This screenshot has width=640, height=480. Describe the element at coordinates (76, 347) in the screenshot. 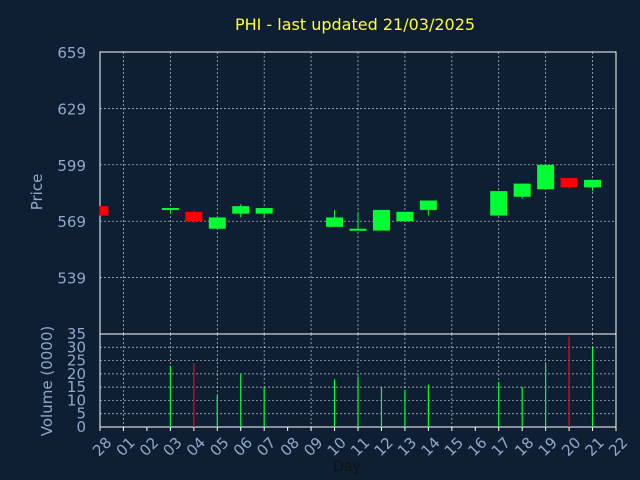

I see `volume-tick-label: 30` at that location.